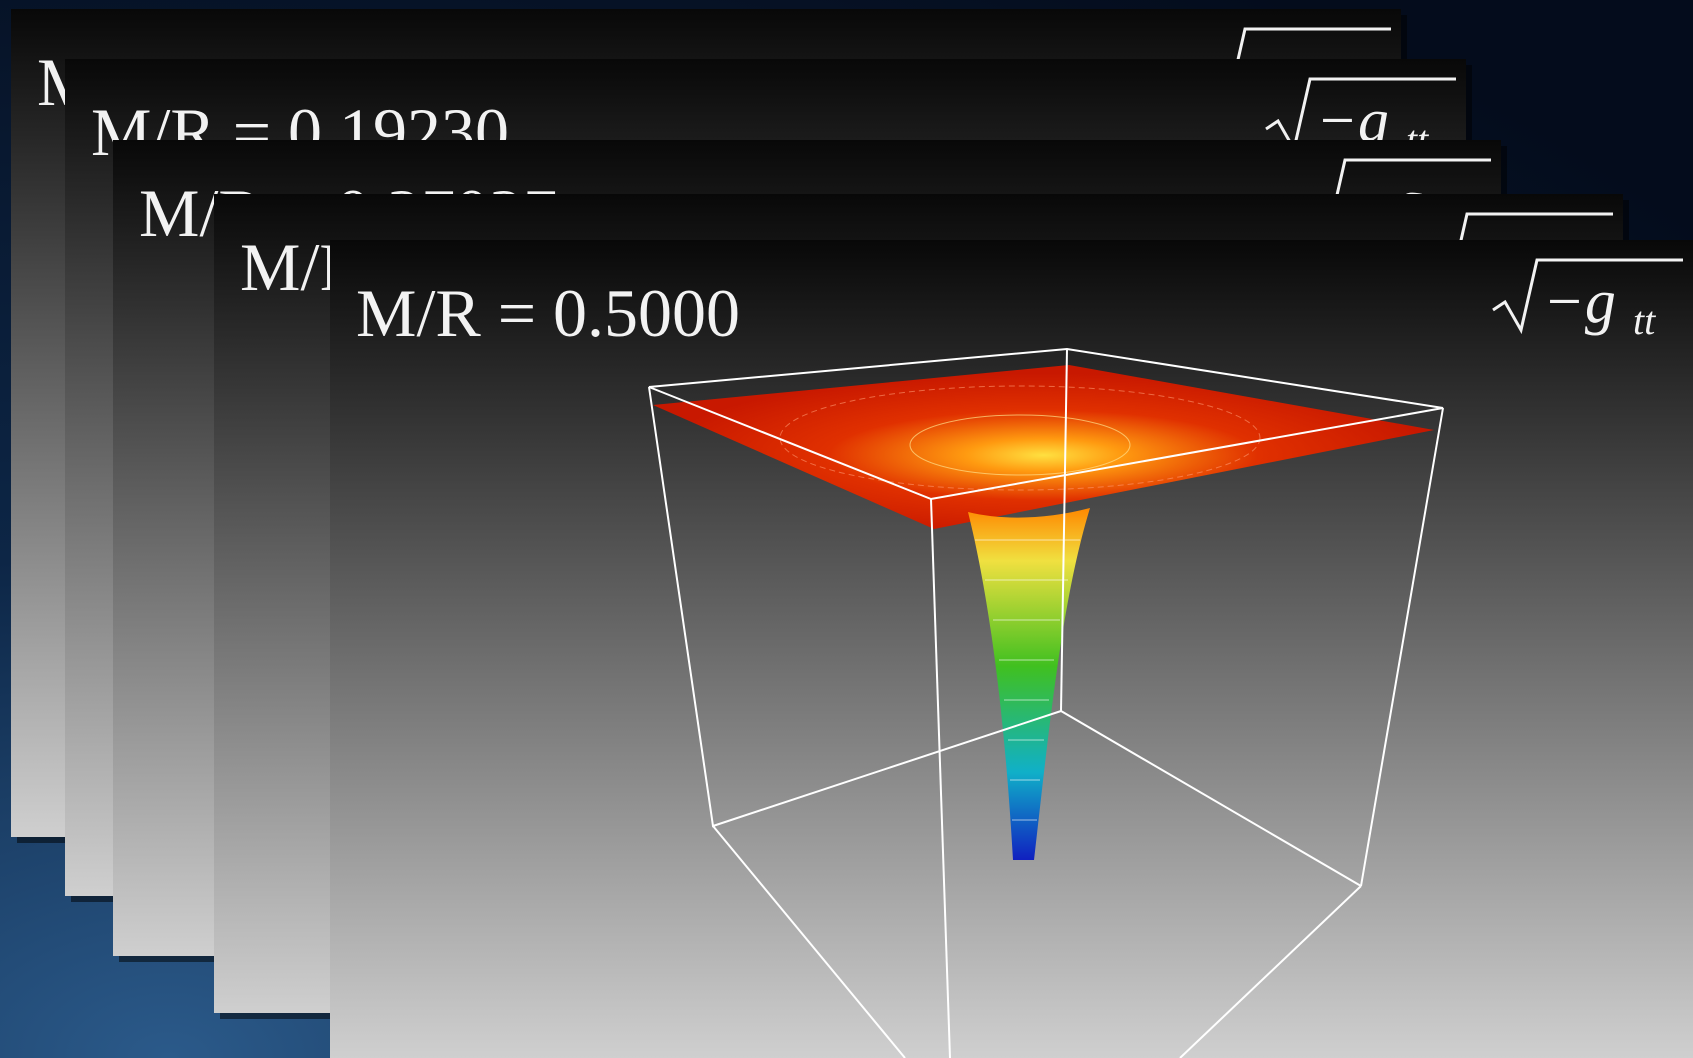  I want to click on funnel-rings, so click(1027, 680).